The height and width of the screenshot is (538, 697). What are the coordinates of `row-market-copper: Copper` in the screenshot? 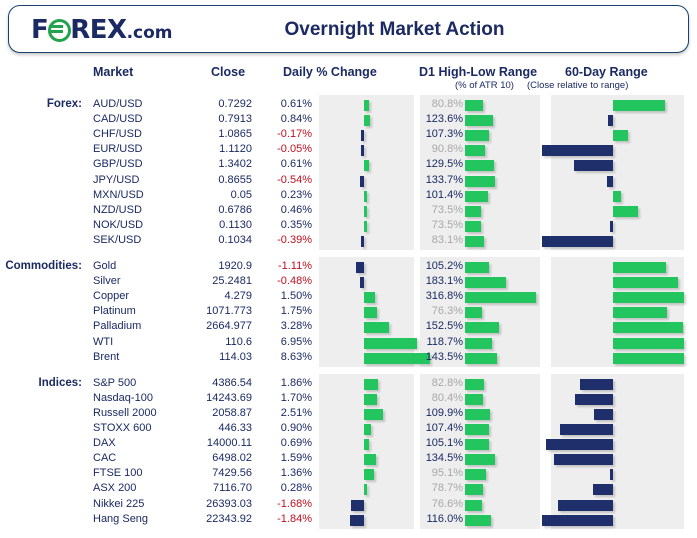 It's located at (111, 296).